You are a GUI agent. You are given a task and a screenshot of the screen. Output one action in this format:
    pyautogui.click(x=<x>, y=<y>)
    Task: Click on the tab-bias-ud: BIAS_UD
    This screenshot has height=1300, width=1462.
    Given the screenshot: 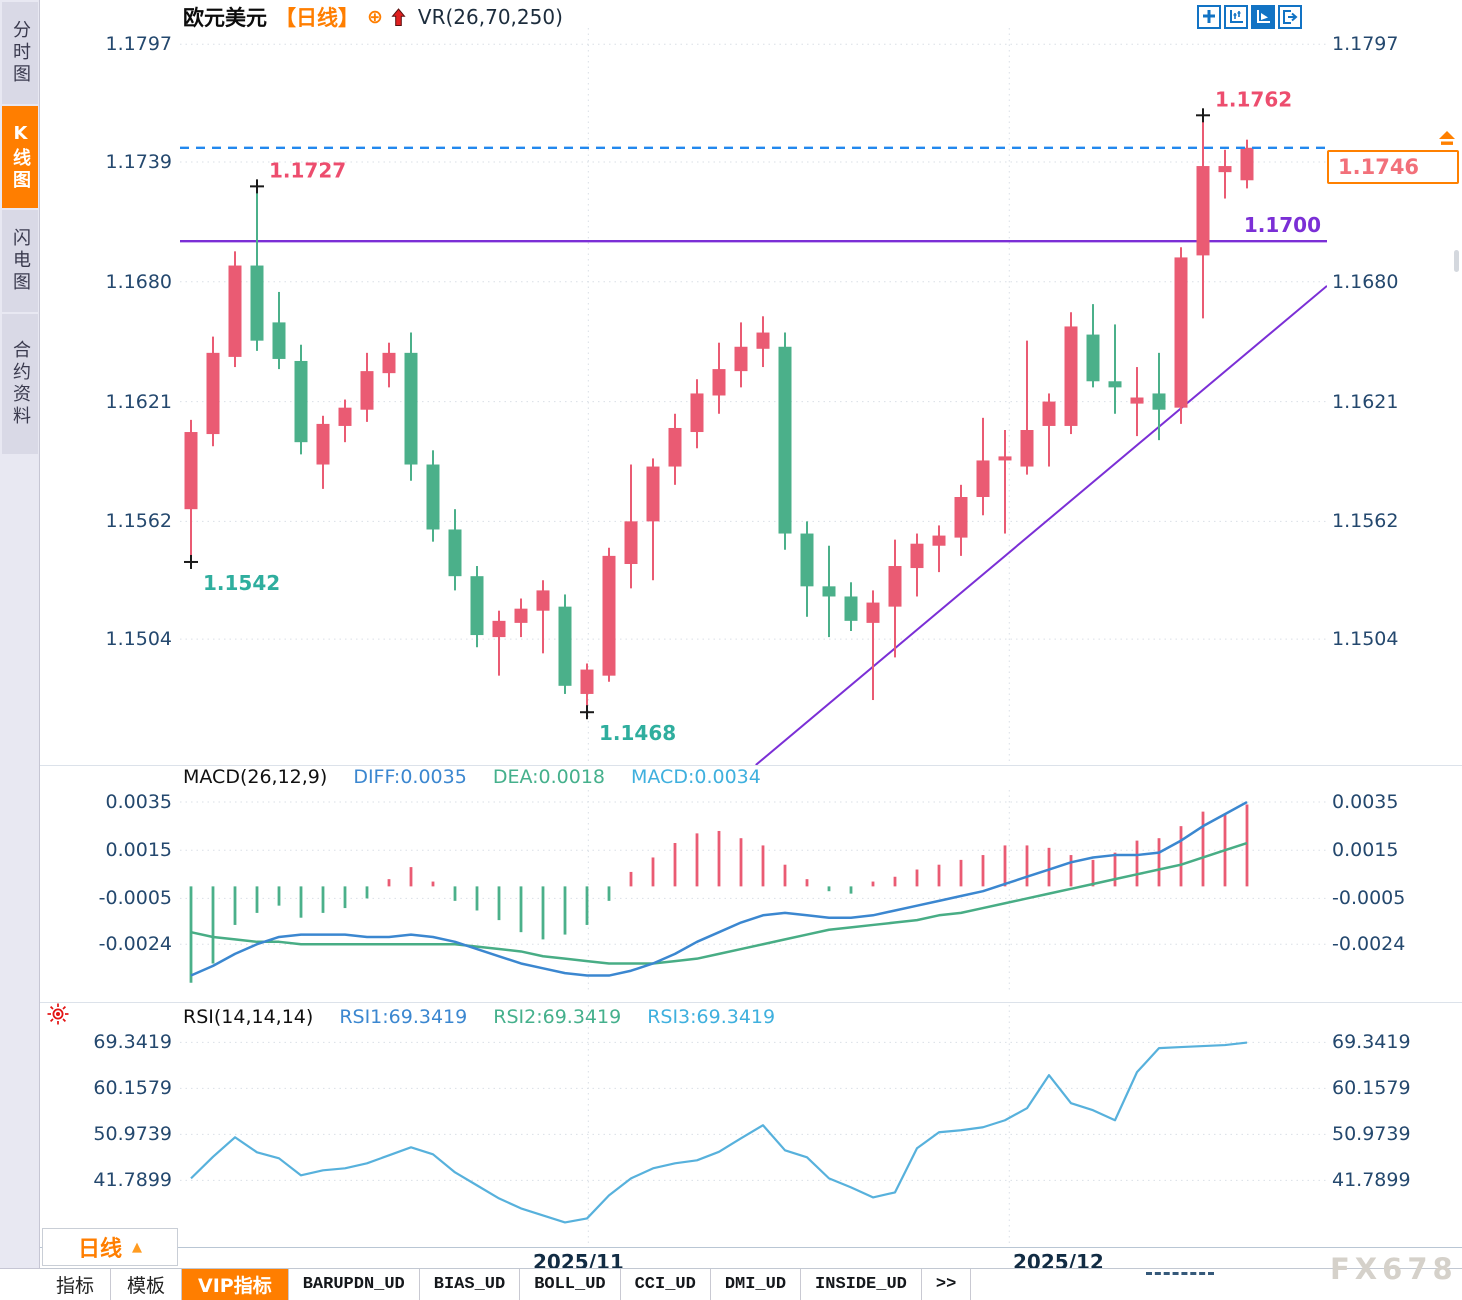 What is the action you would take?
    pyautogui.click(x=470, y=1284)
    